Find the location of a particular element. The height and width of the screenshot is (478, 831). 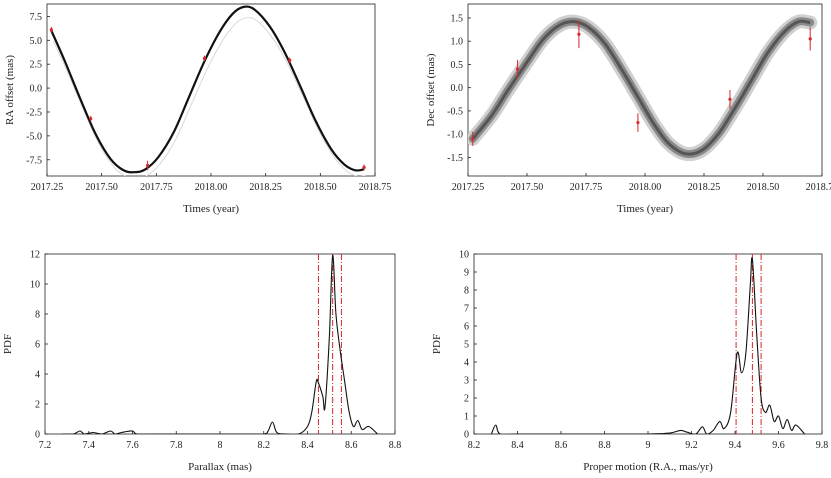

model-curve is located at coordinates (207, 89).